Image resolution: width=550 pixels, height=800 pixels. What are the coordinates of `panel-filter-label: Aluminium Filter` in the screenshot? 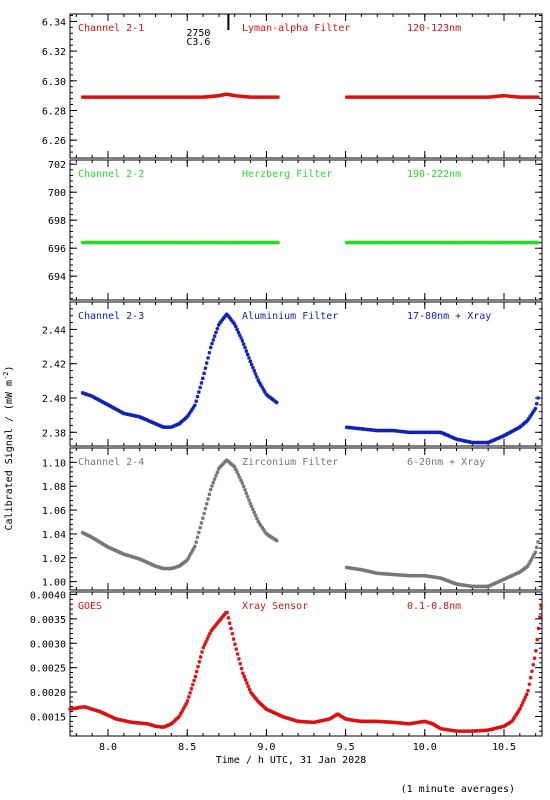 It's located at (290, 316).